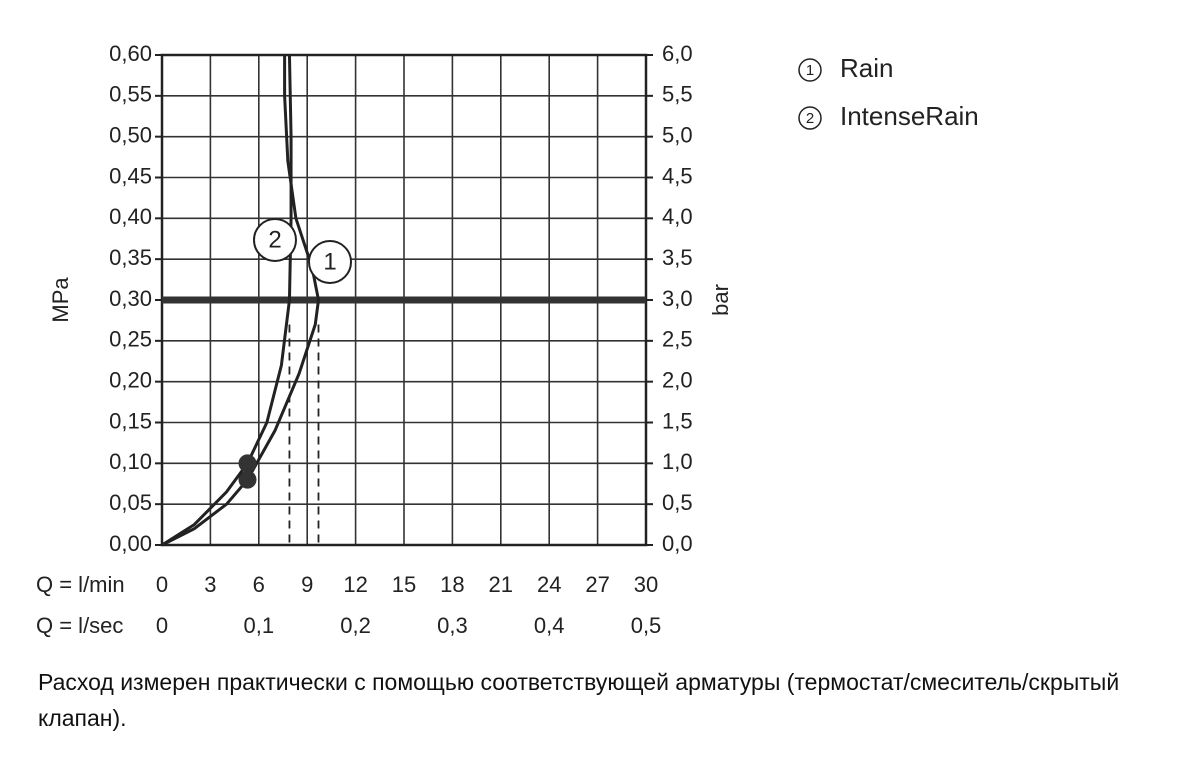  What do you see at coordinates (259, 584) in the screenshot?
I see `x-tick-label: 6` at bounding box center [259, 584].